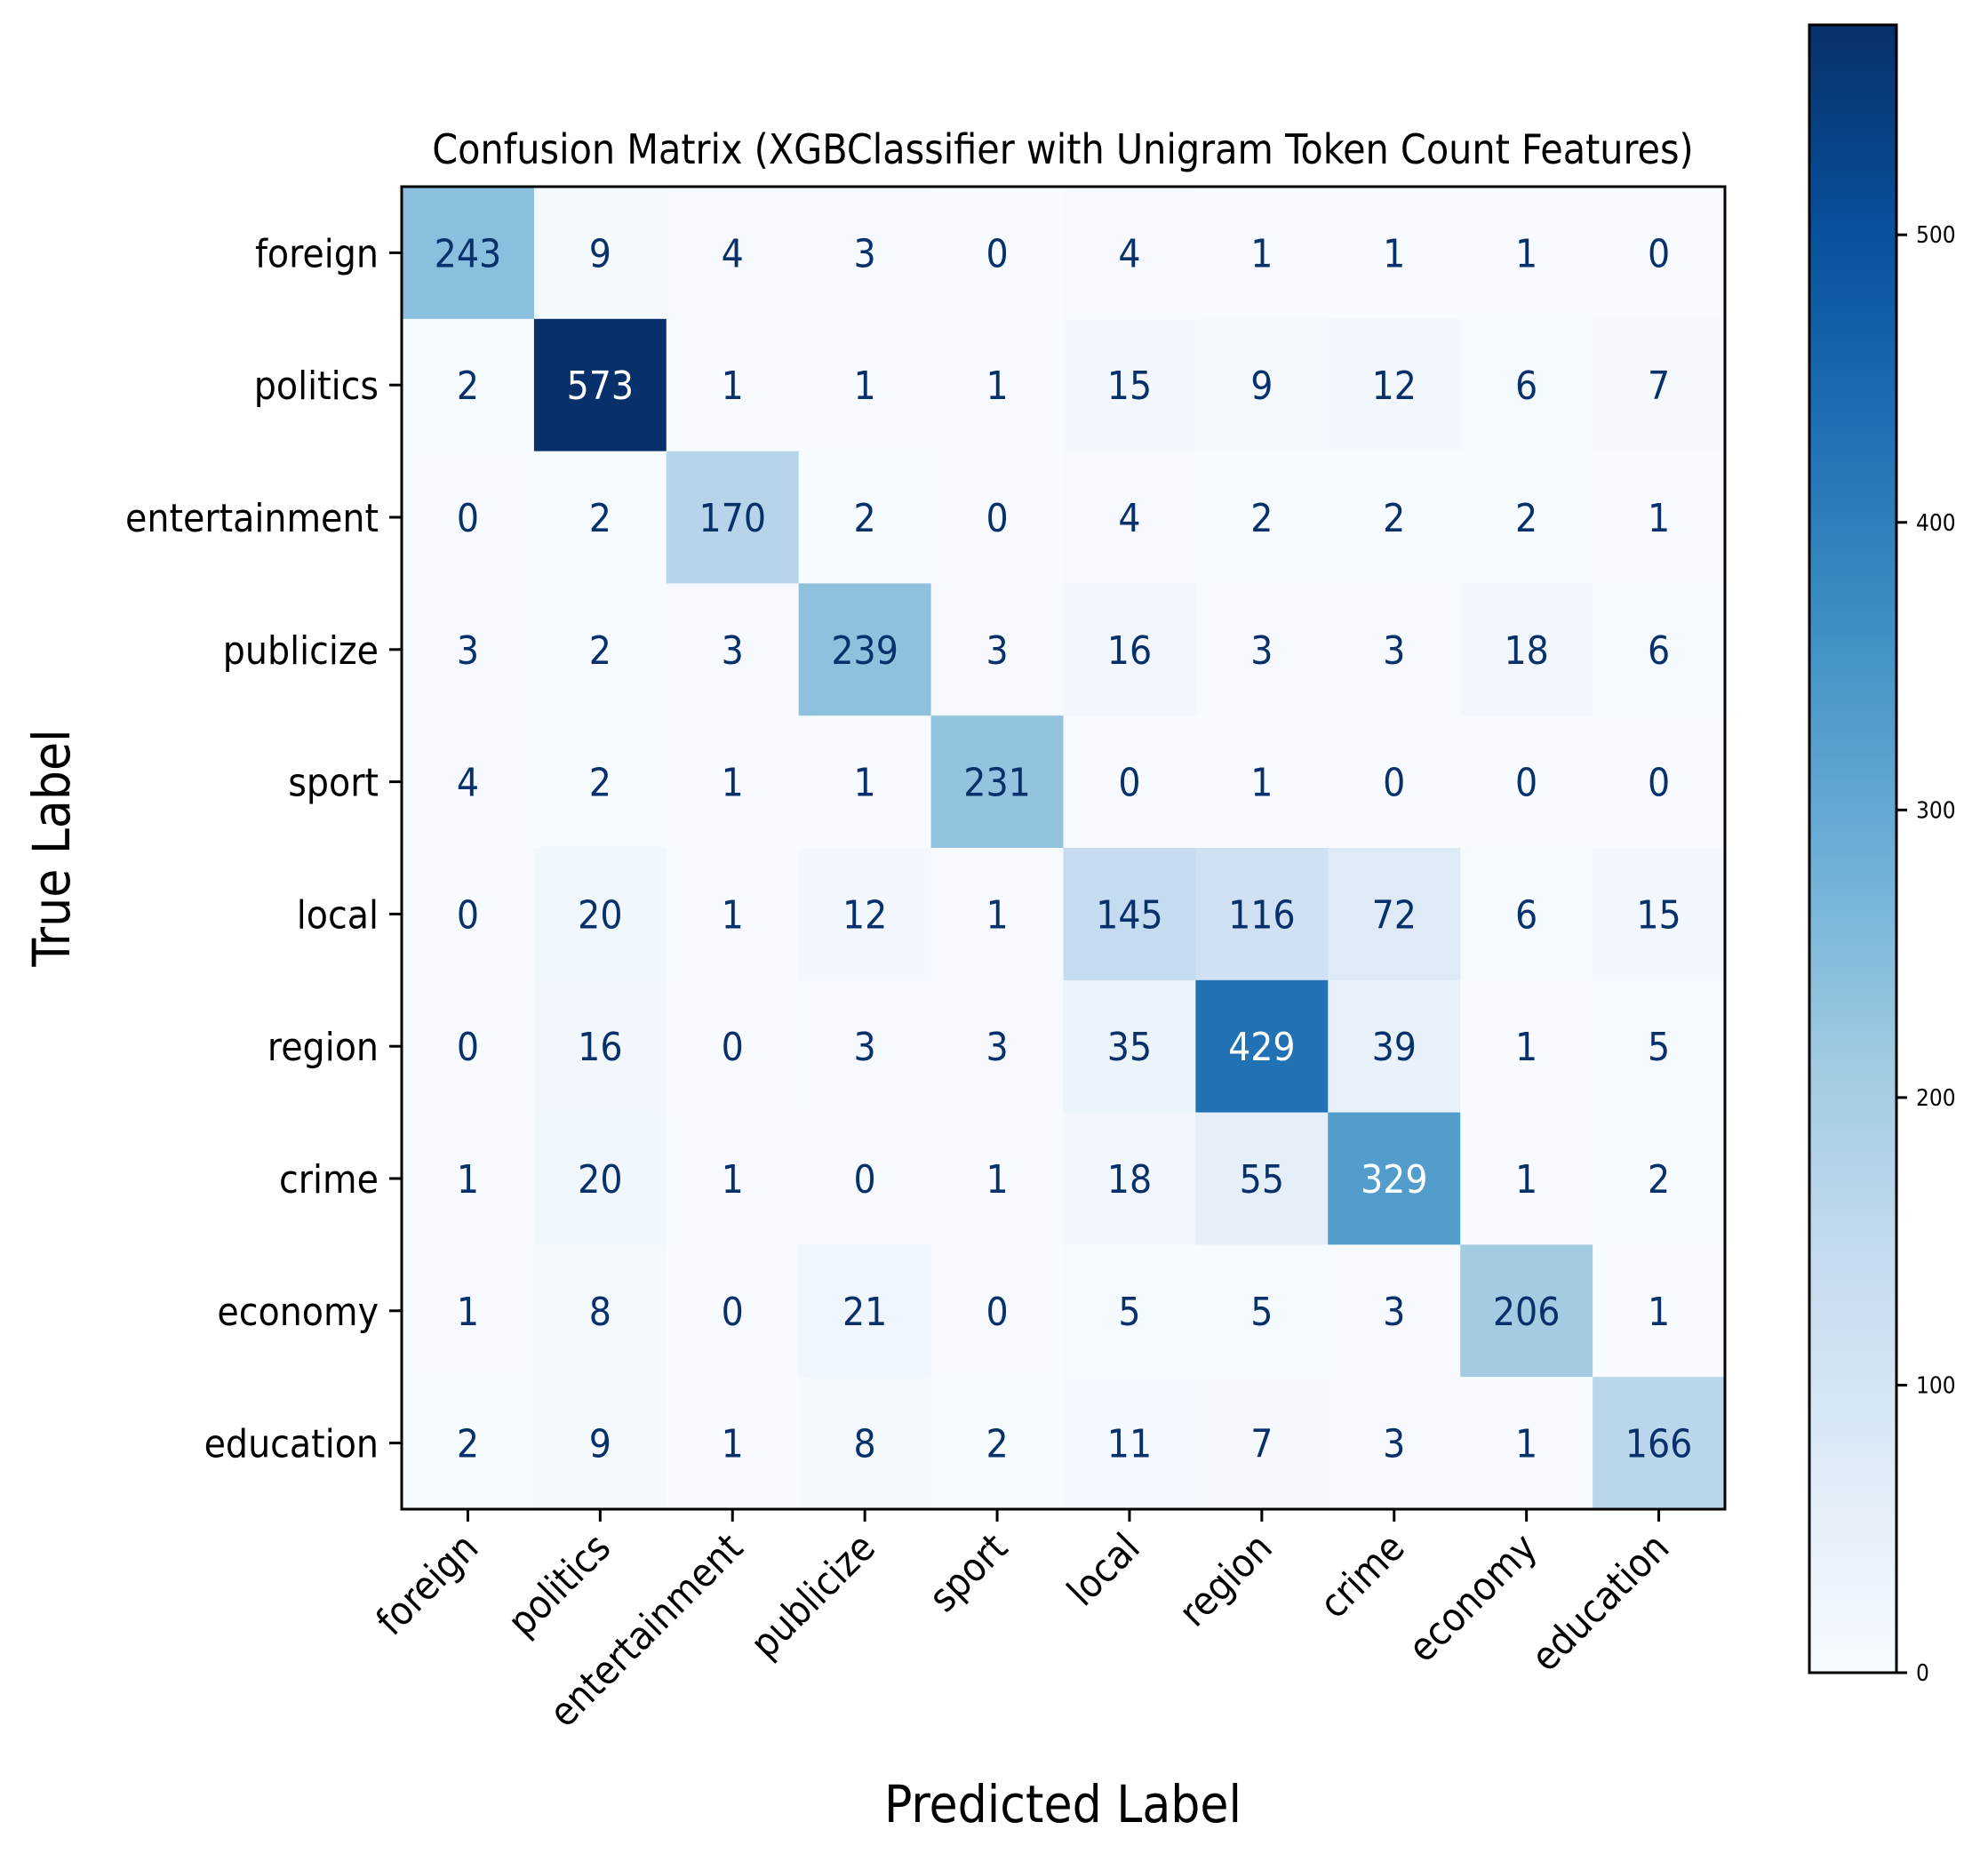  Describe the element at coordinates (733, 253) in the screenshot. I see `cell-value-label: 4` at that location.